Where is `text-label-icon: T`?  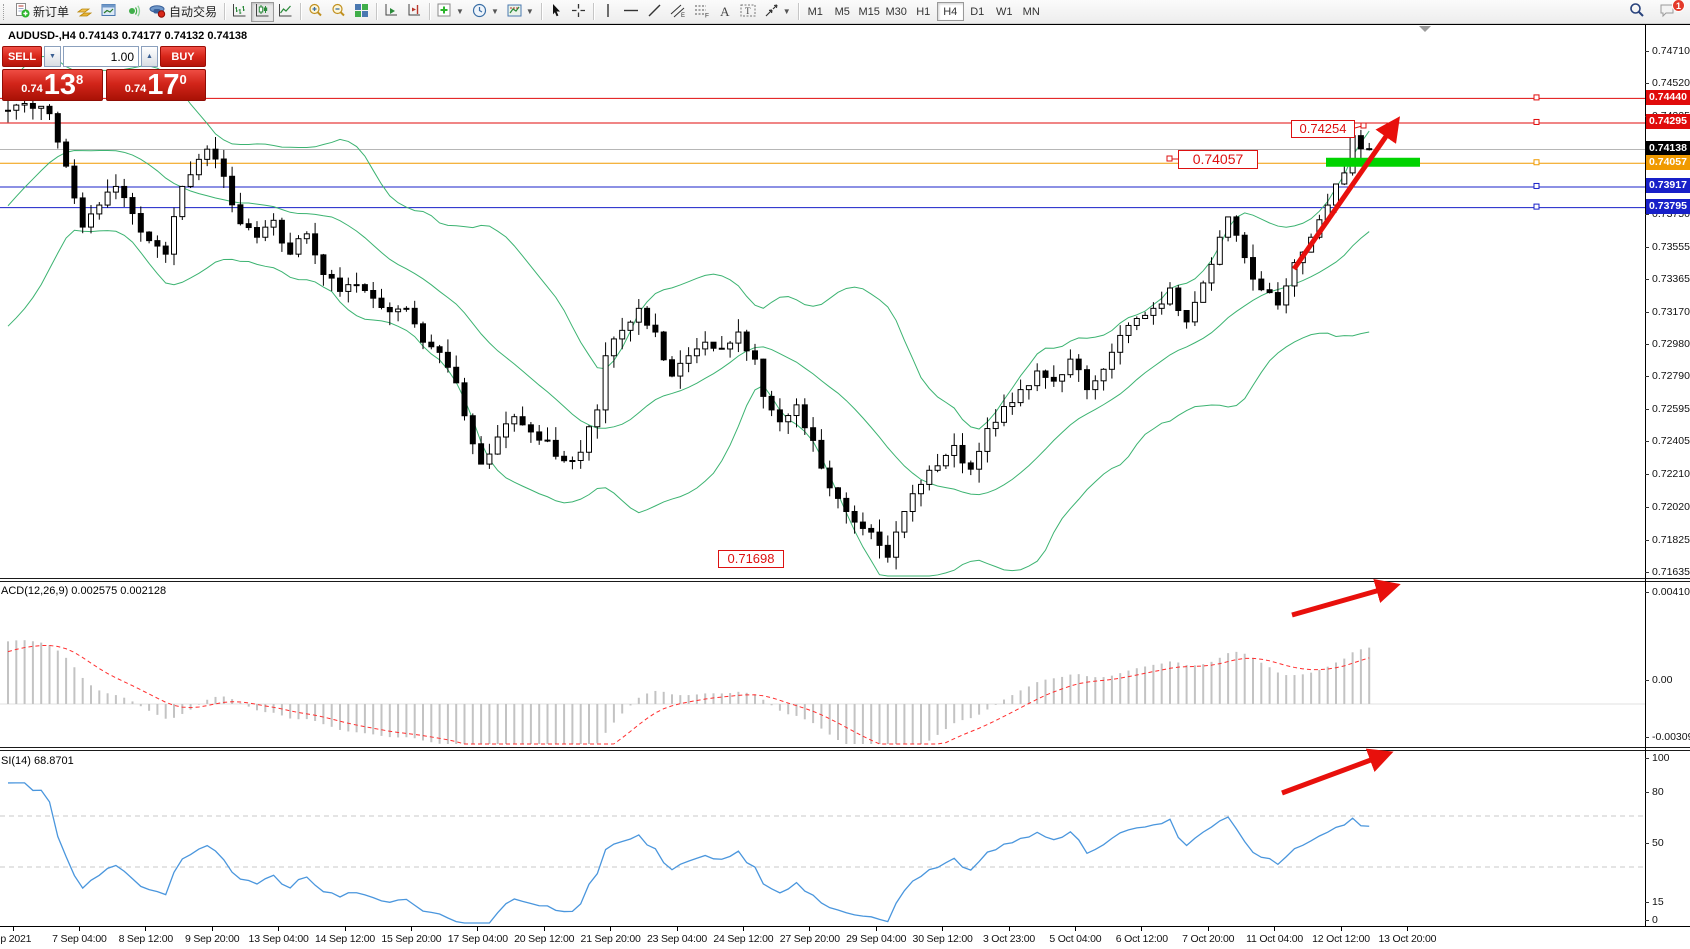
text-label-icon: T is located at coordinates (748, 12).